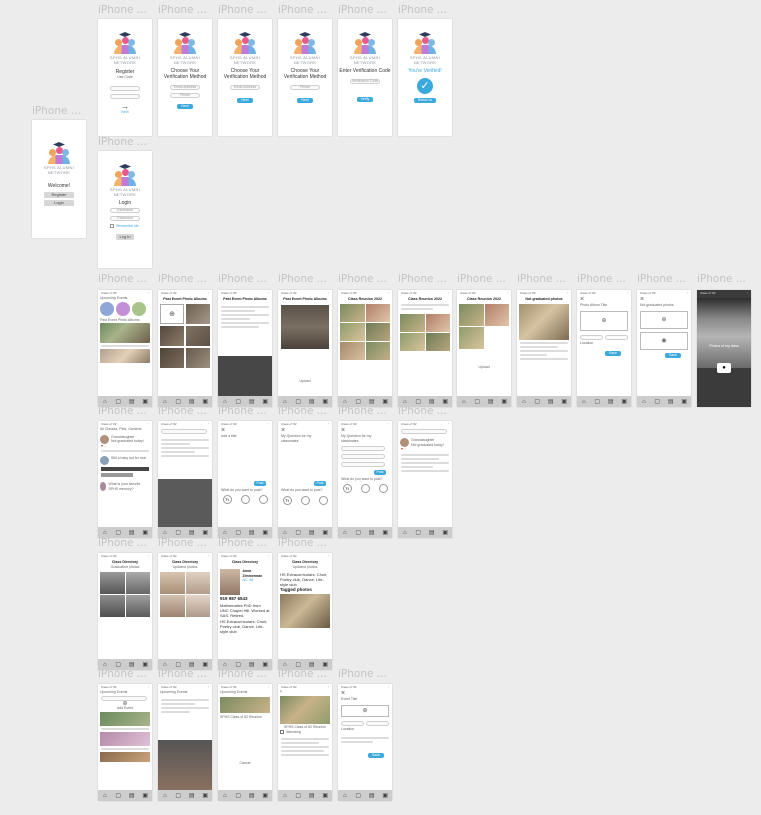 The height and width of the screenshot is (815, 761). Describe the element at coordinates (185, 87) in the screenshot. I see `email-option: Email Address` at that location.